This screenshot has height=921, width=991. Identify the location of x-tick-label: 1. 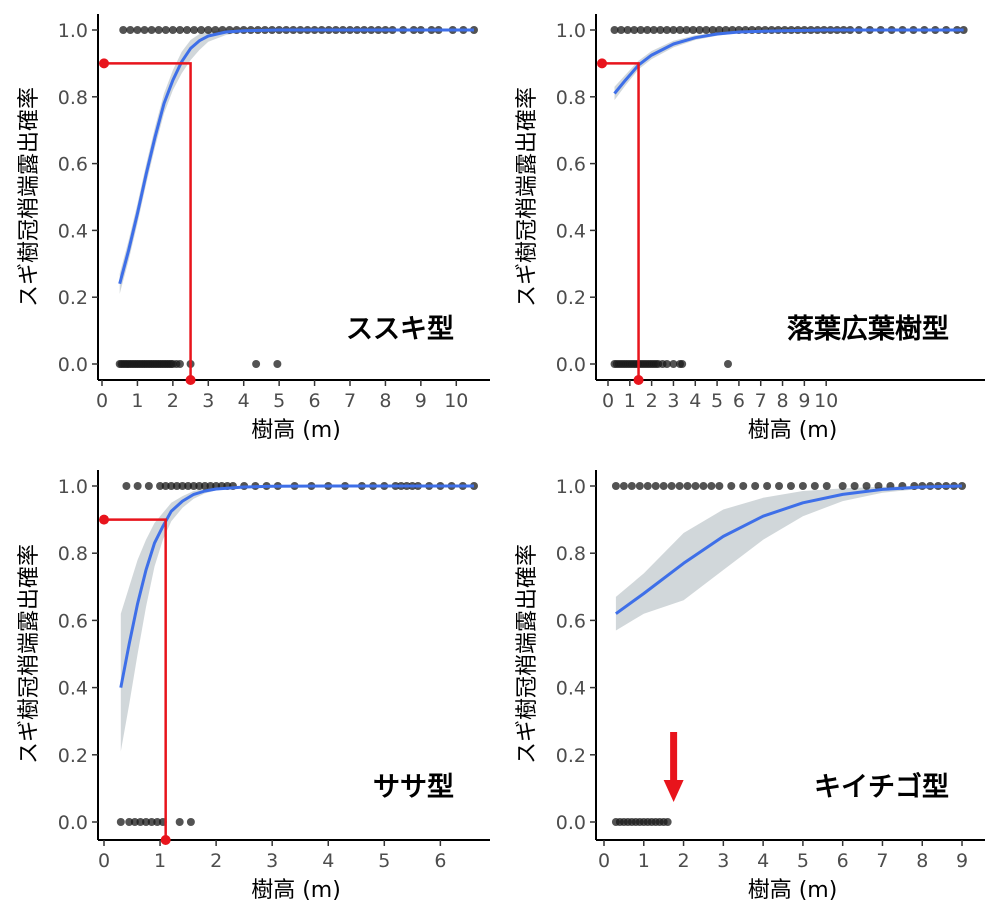
(644, 861).